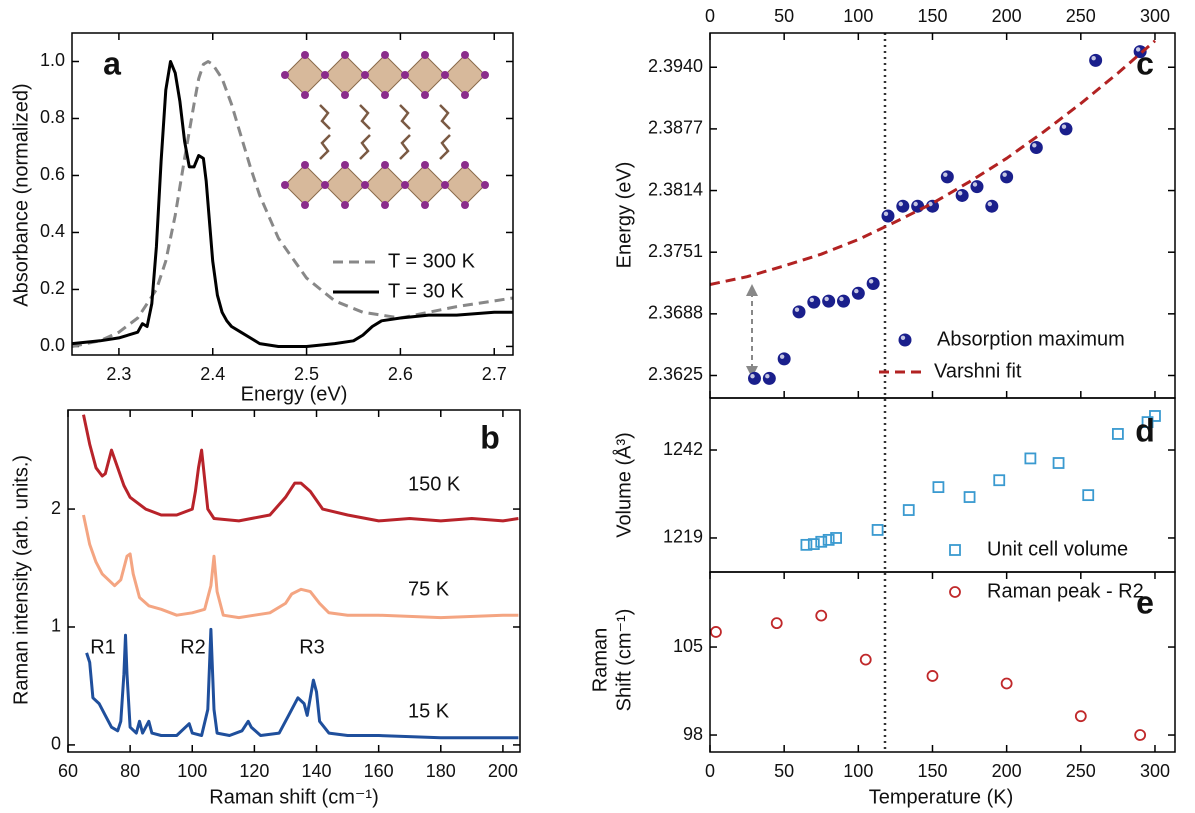  Describe the element at coordinates (52, 288) in the screenshot. I see `y-tick-label: 0.2` at that location.